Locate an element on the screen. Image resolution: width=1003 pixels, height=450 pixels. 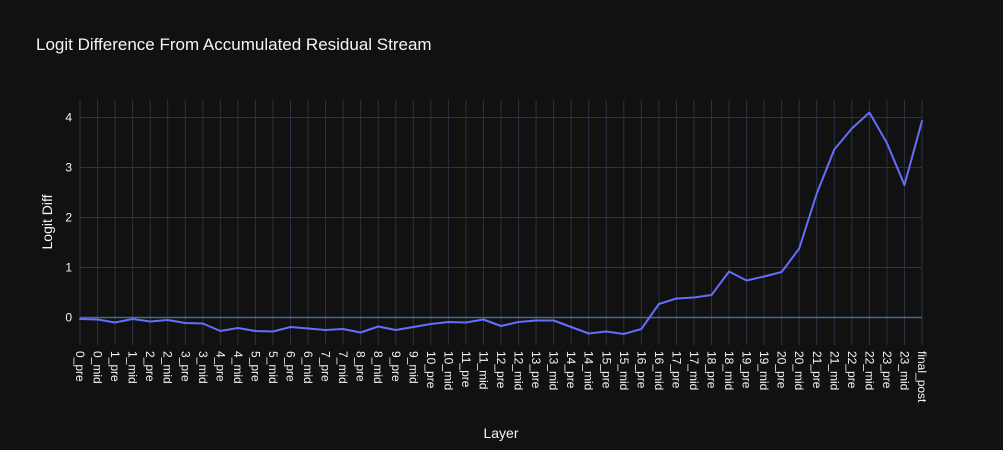
x-tick-label: 8_mid is located at coordinates (378, 367).